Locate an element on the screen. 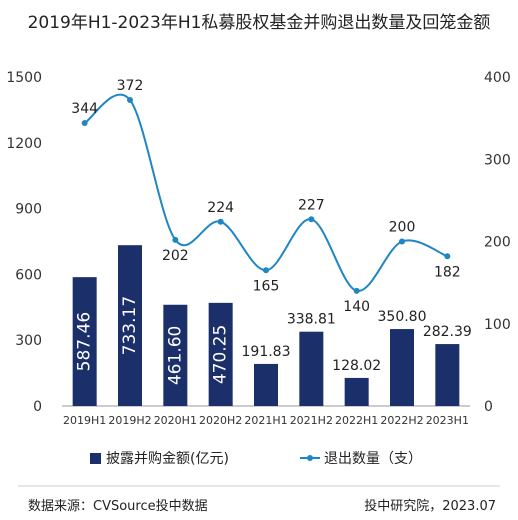 The image size is (518, 520). x-tick-label: 2023H1 is located at coordinates (447, 420).